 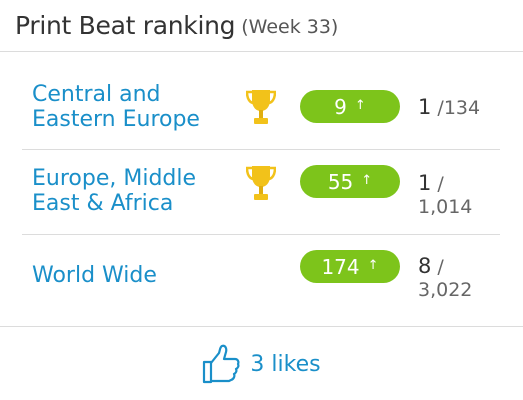 What do you see at coordinates (114, 178) in the screenshot?
I see `region-name-line-1: Europe, Middle` at bounding box center [114, 178].